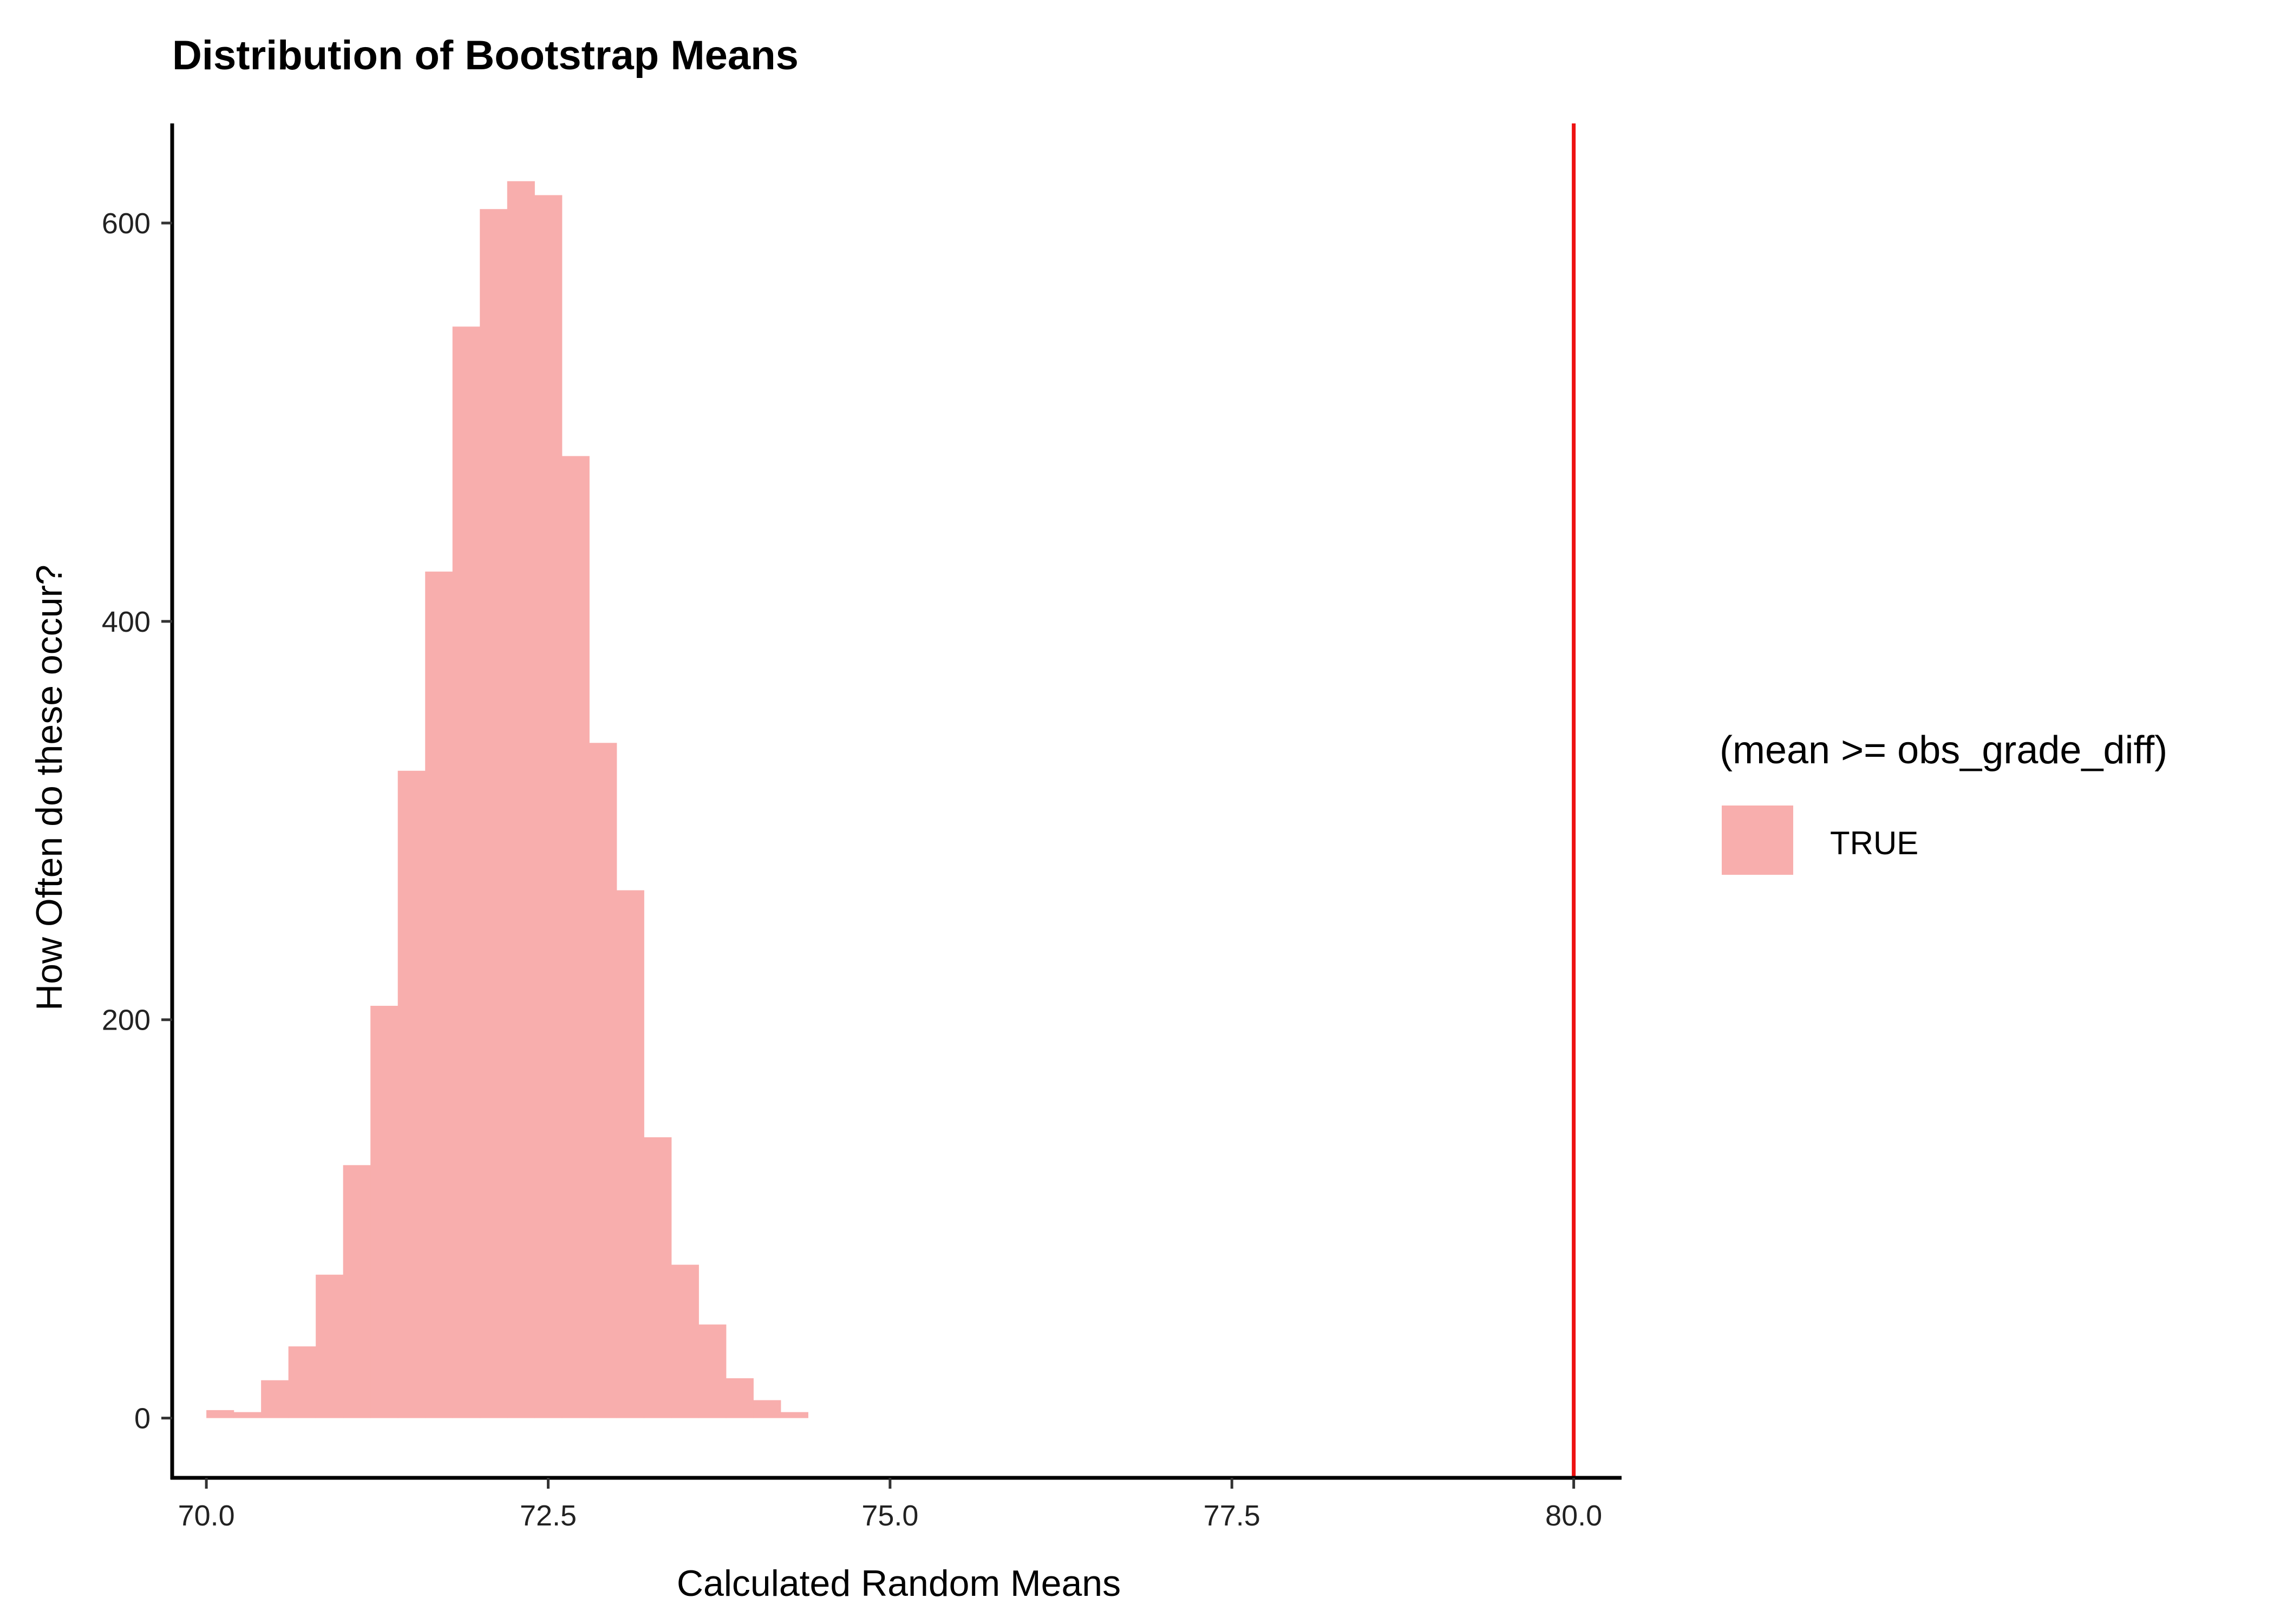 This screenshot has width=2274, height=1624. Describe the element at coordinates (1944, 802) in the screenshot. I see `legend: (mean >= obs_grade_diff) TRUE` at that location.